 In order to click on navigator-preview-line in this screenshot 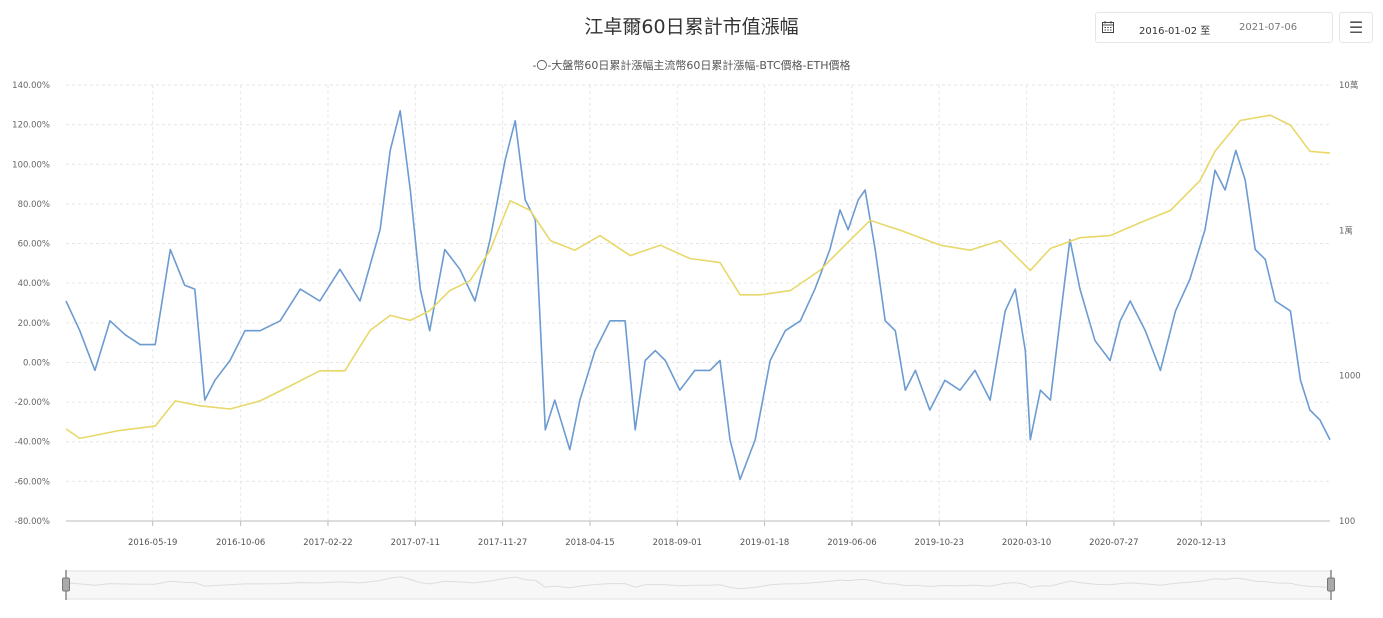, I will do `click(698, 583)`.